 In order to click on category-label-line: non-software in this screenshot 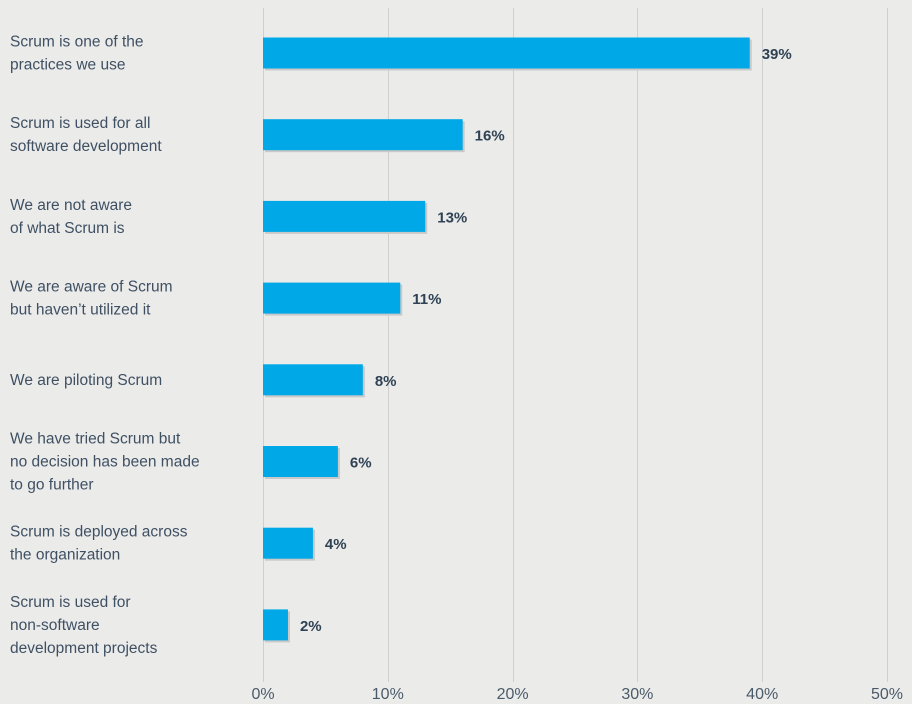, I will do `click(55, 625)`.